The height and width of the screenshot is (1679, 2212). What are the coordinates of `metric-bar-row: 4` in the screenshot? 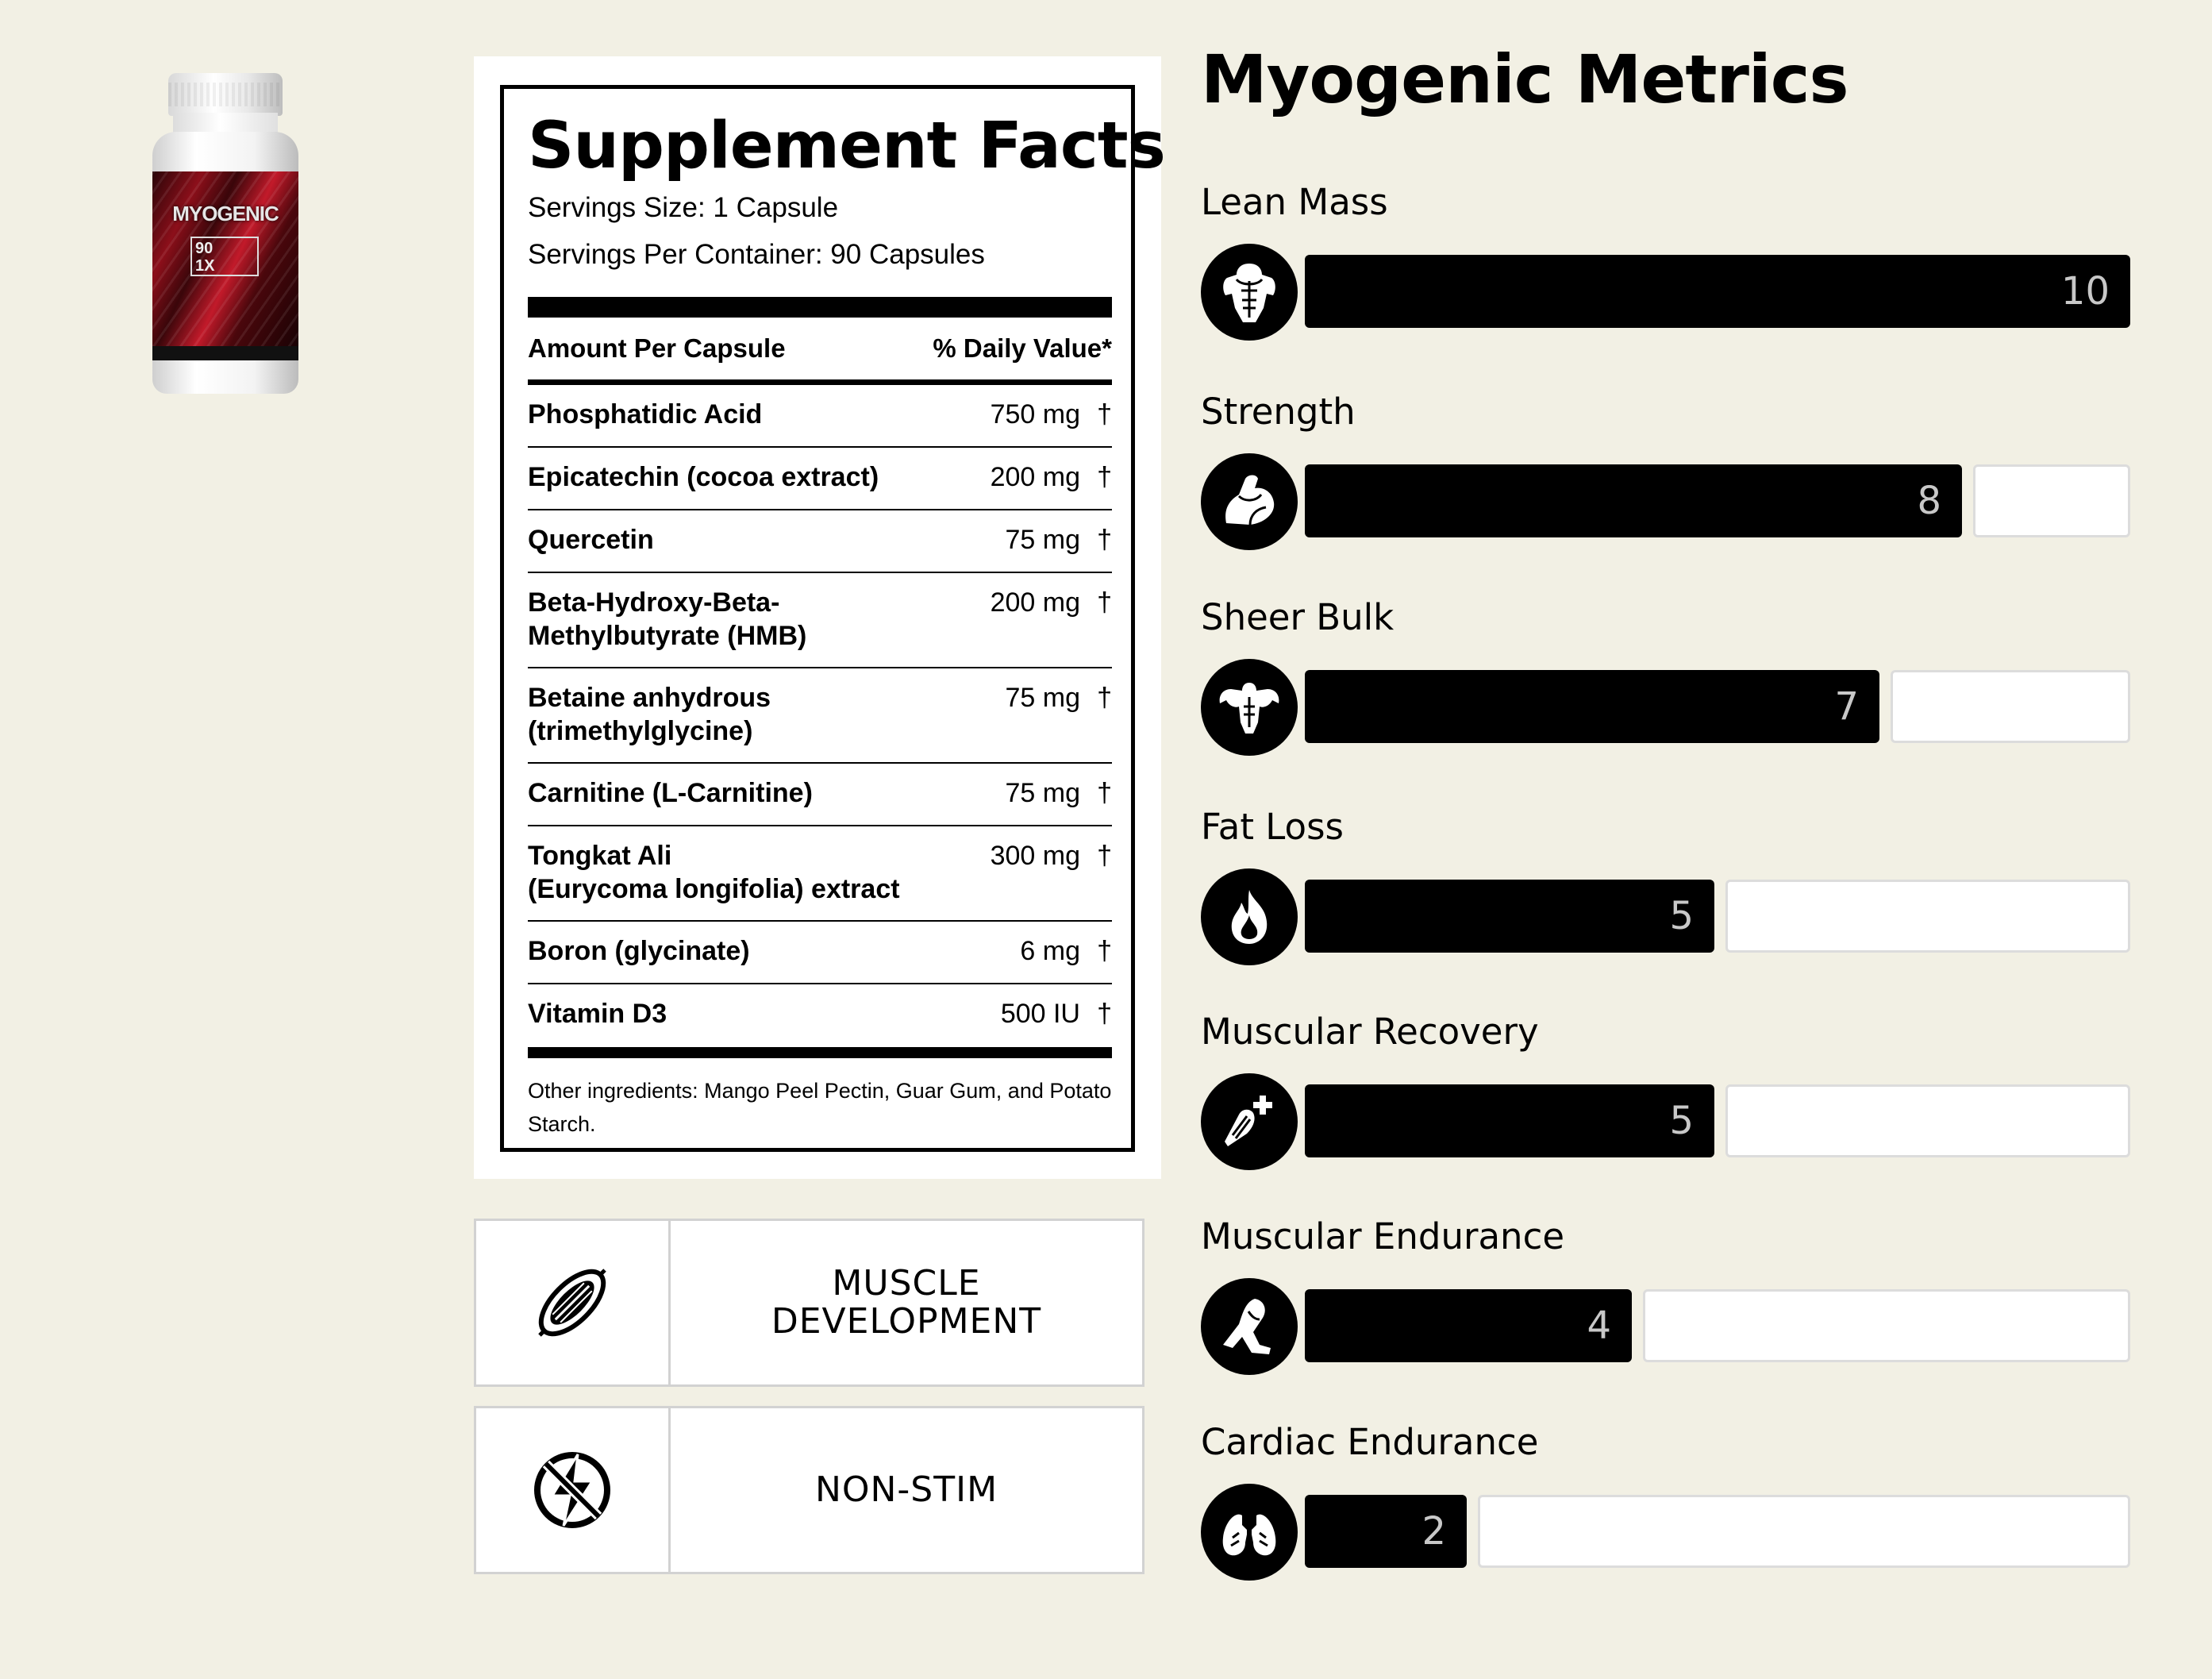 It's located at (1666, 1326).